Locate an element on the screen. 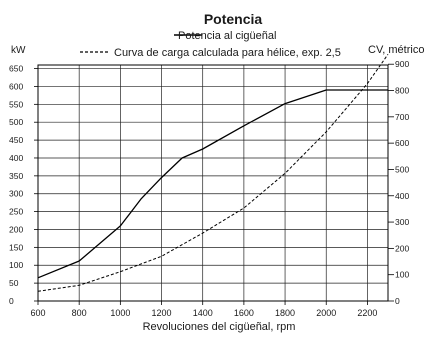  y-left-tick-label: 300 is located at coordinates (16, 194).